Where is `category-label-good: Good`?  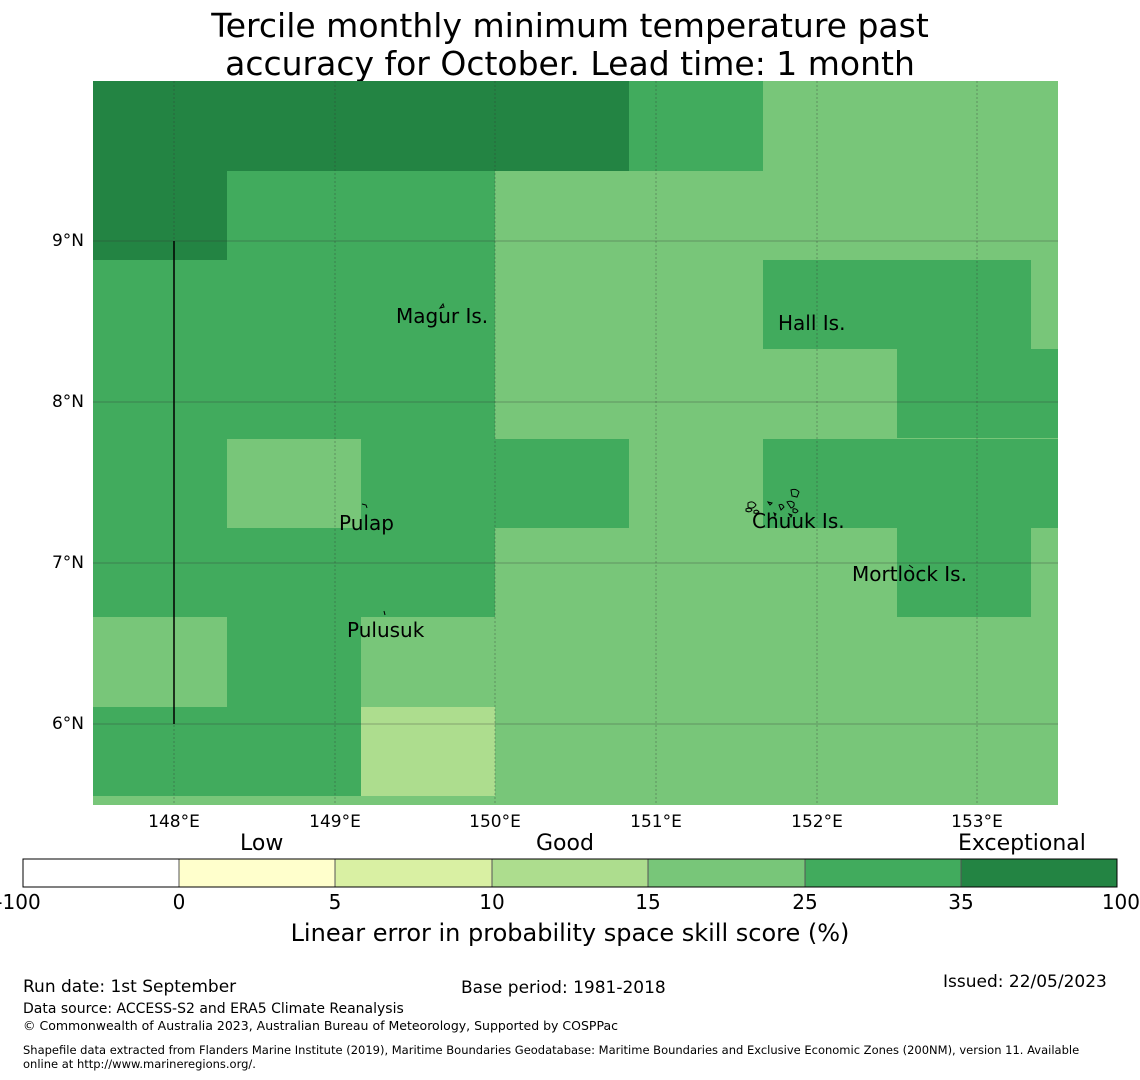 category-label-good: Good is located at coordinates (565, 843).